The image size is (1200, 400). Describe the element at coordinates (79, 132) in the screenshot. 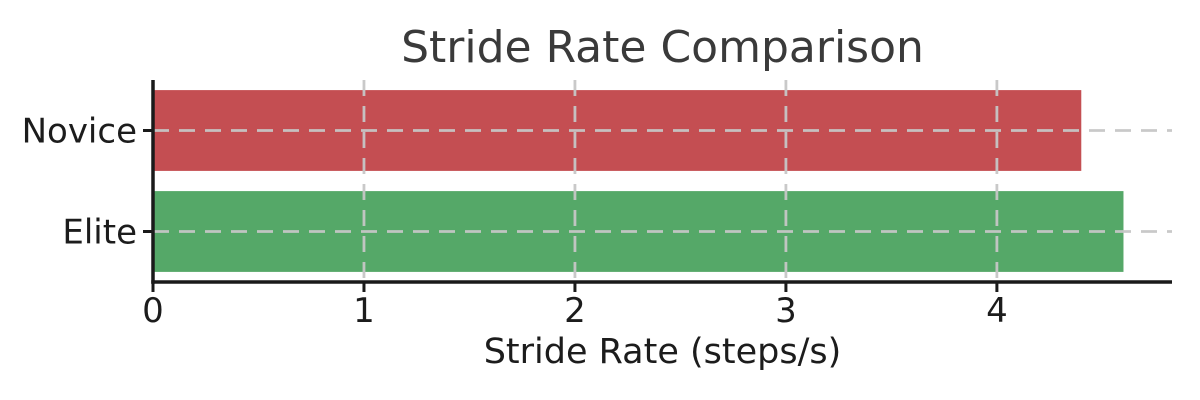

I see `y-tick-label-novice: Novice` at that location.